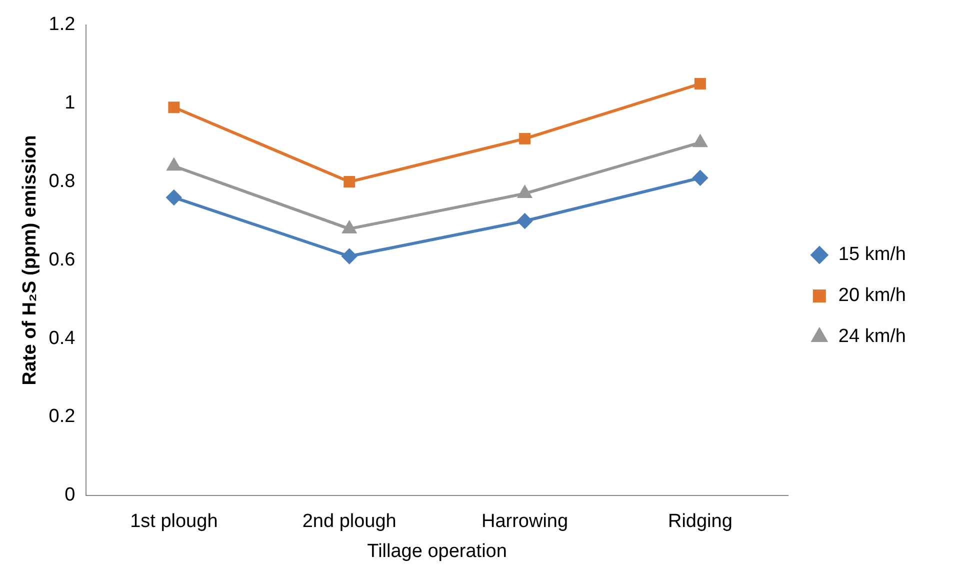 The height and width of the screenshot is (577, 956). Describe the element at coordinates (872, 337) in the screenshot. I see `legend-label: 24 km/h` at that location.